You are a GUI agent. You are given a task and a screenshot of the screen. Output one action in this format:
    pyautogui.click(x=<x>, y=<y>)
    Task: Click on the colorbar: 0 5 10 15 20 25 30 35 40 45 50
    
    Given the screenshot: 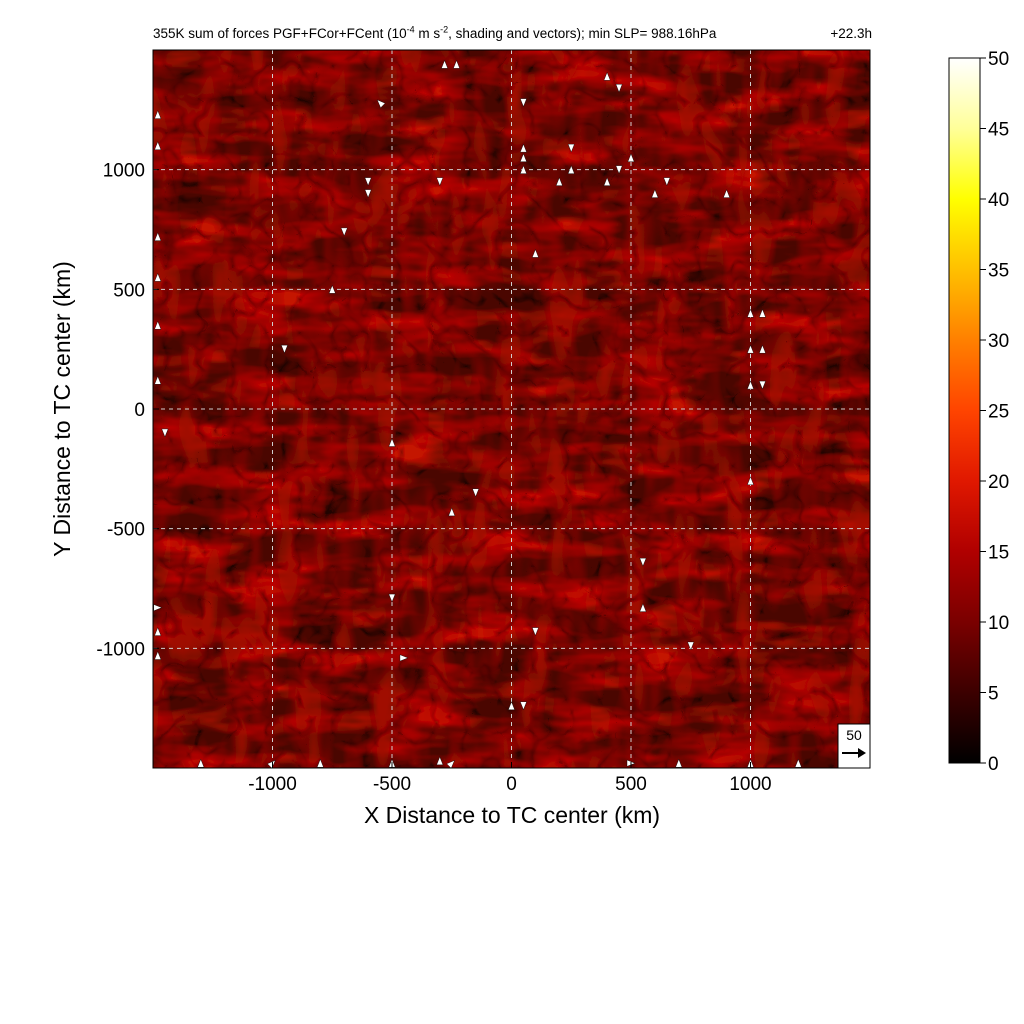 What is the action you would take?
    pyautogui.click(x=978, y=412)
    